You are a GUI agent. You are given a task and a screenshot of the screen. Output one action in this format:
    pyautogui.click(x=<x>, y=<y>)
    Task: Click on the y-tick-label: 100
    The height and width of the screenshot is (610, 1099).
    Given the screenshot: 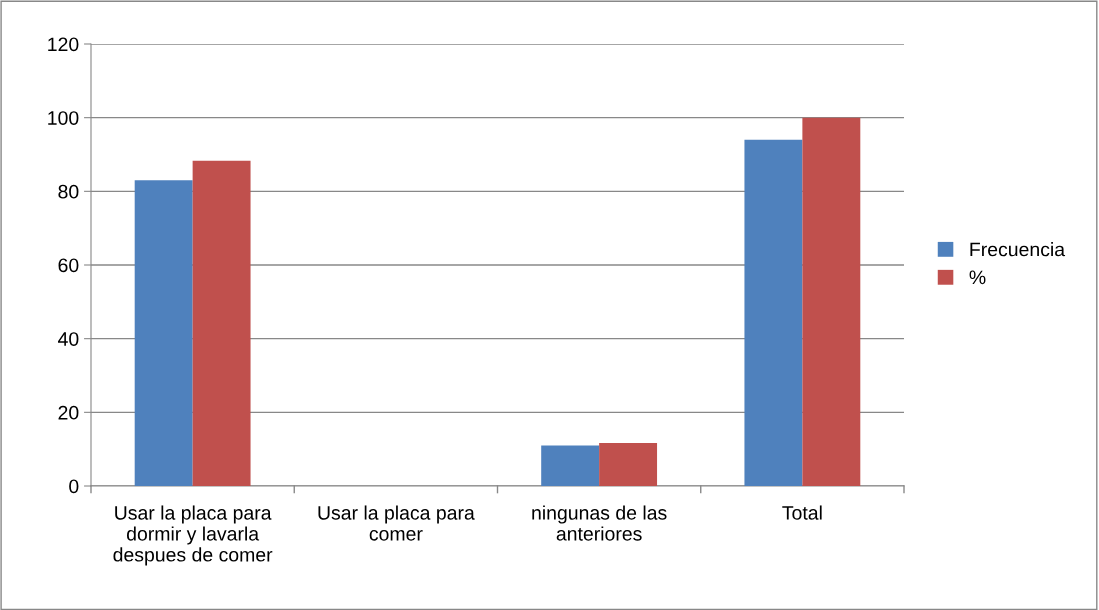 What is the action you would take?
    pyautogui.click(x=63, y=118)
    